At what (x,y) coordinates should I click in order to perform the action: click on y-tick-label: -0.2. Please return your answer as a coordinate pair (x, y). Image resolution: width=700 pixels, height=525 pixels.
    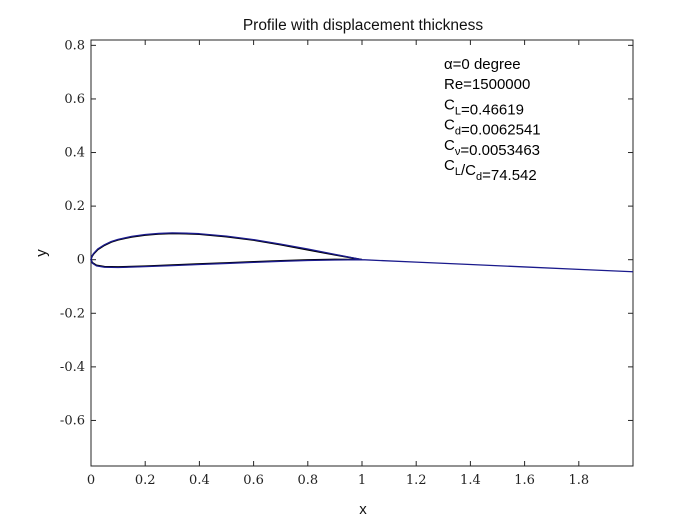
    Looking at the image, I should click on (72, 313).